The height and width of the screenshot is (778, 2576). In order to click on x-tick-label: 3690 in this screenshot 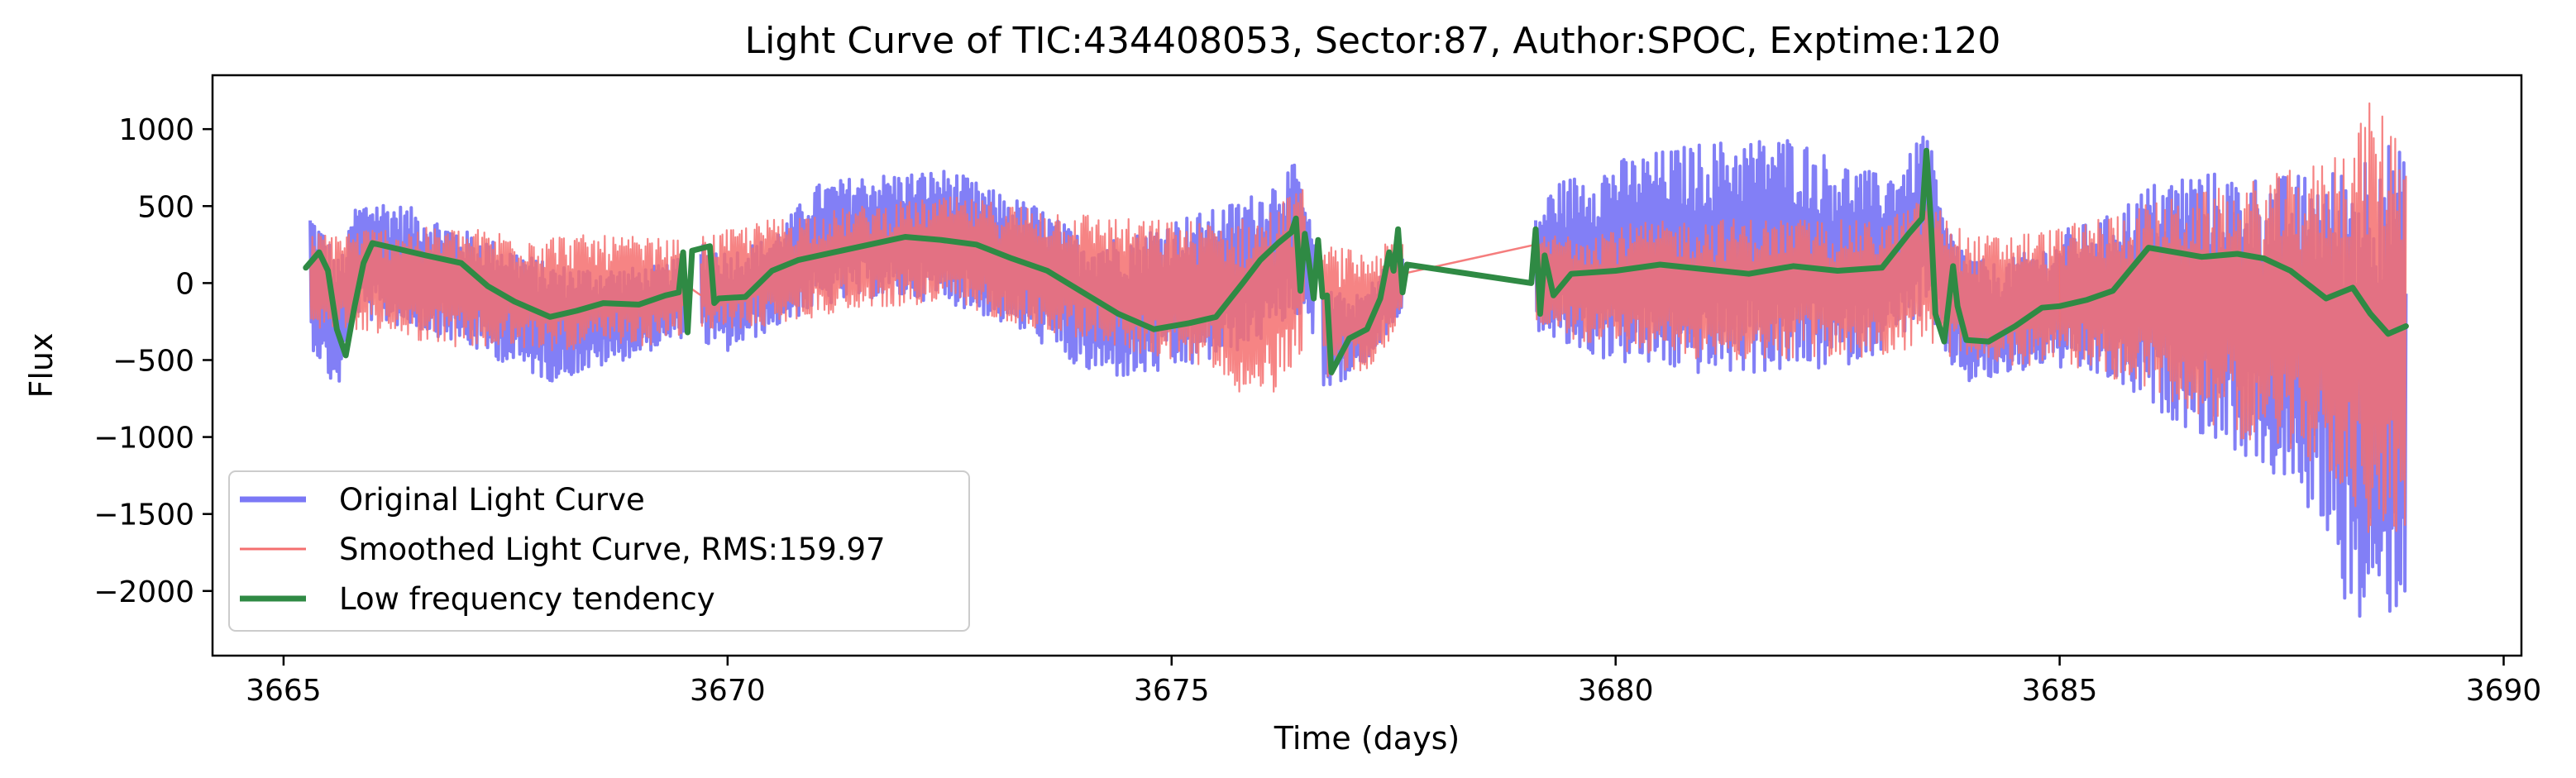, I will do `click(2504, 691)`.